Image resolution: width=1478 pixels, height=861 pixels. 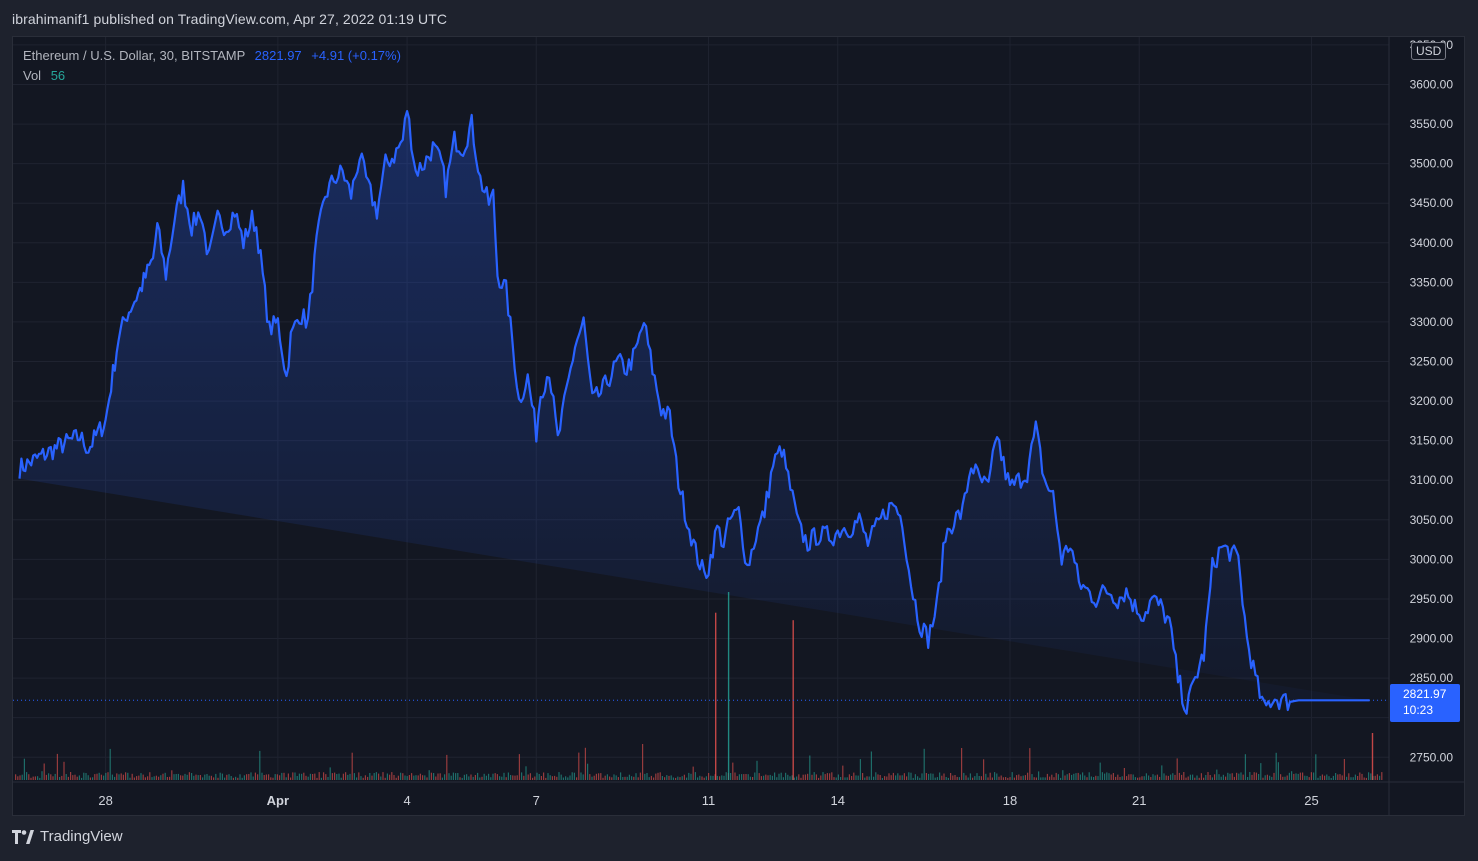 I want to click on symbol-label: Ethereum / U.S. Dollar, 30, BITSTAMP, so click(x=134, y=55).